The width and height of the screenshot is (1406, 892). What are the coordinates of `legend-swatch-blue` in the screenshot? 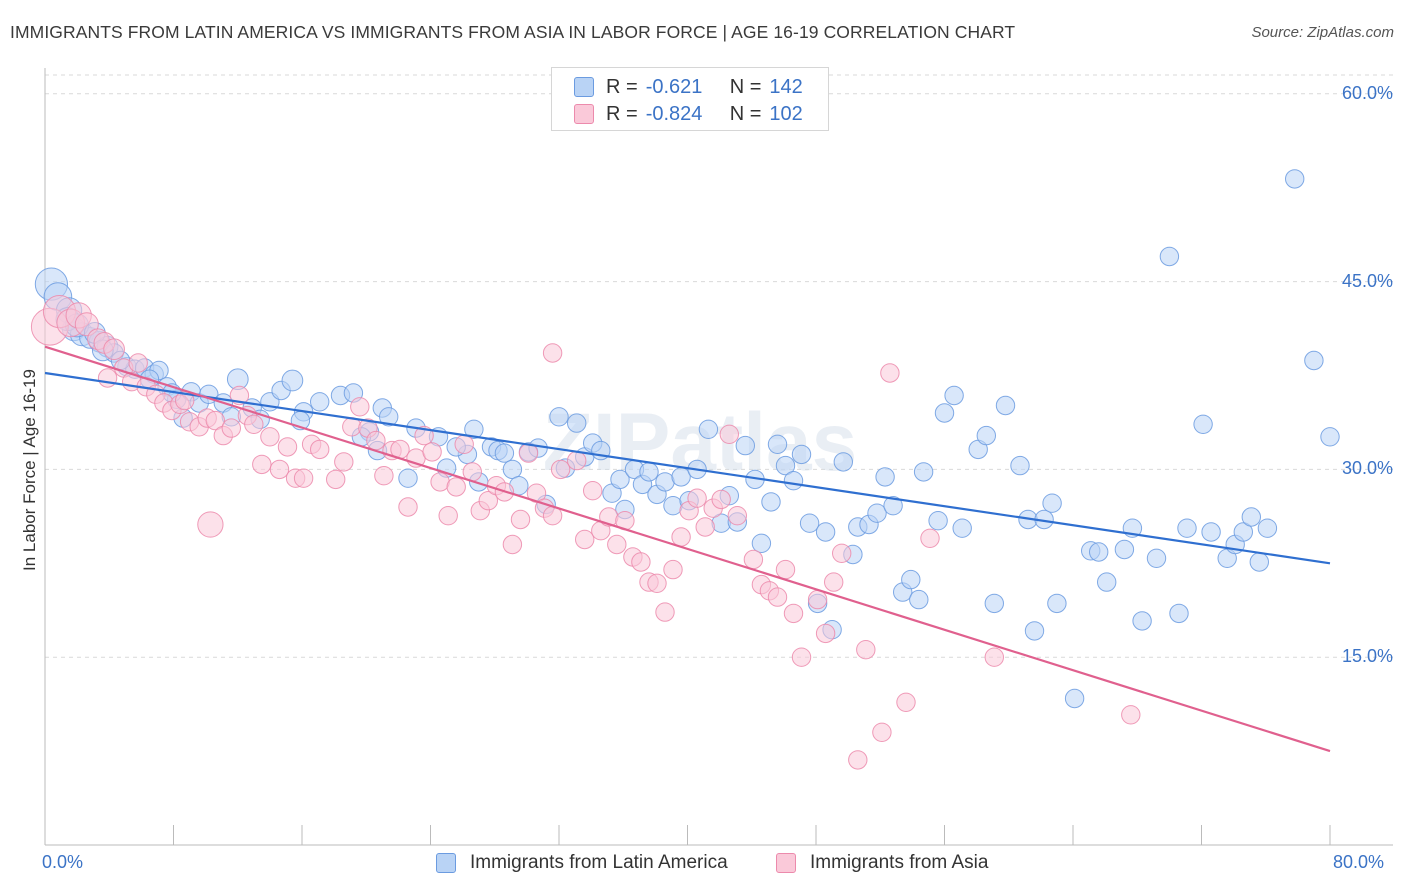 It's located at (584, 87).